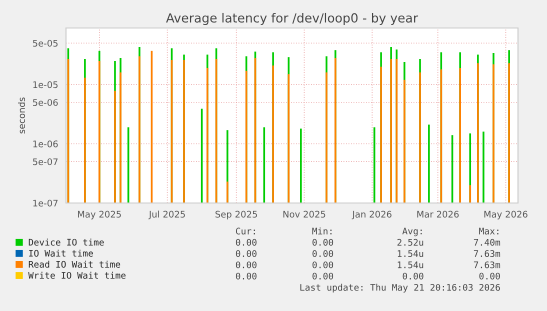  Describe the element at coordinates (45, 162) in the screenshot. I see `y-tick-label: 5e-07` at that location.